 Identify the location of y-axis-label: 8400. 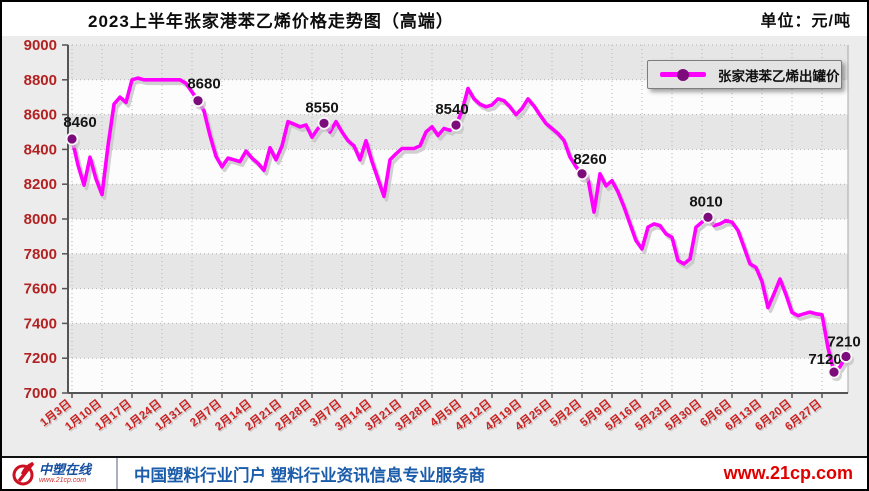
(40, 149).